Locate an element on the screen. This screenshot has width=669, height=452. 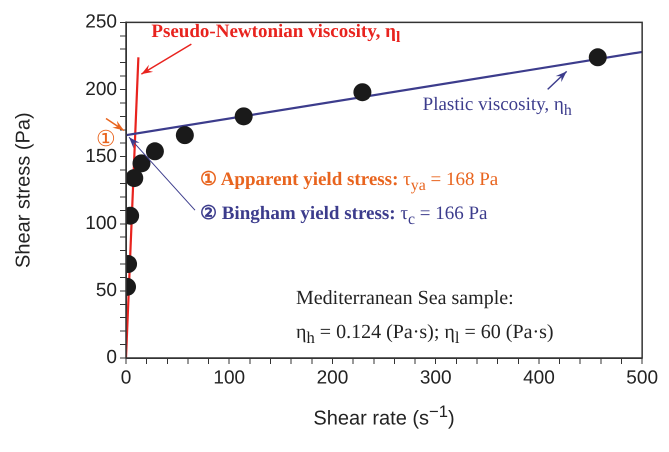
x-tick-label: 200 is located at coordinates (332, 378).